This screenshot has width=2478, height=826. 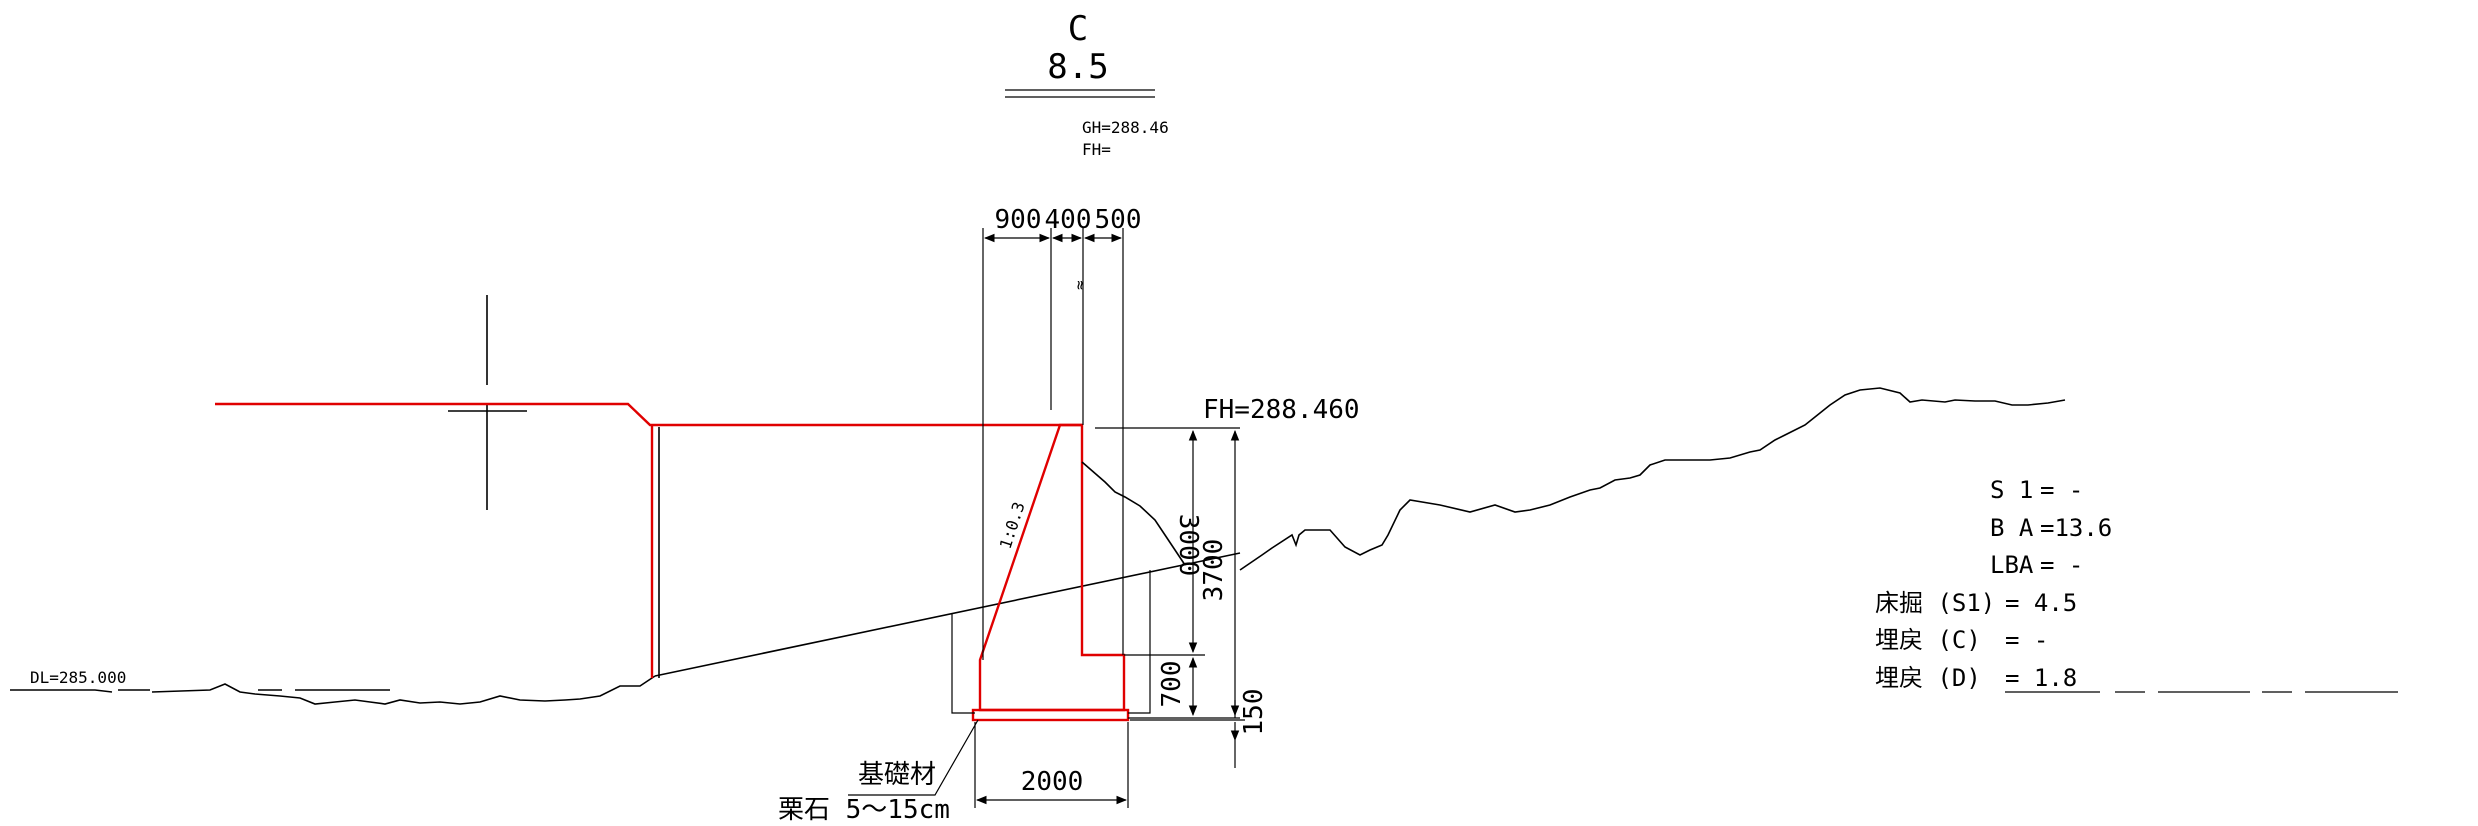 What do you see at coordinates (1133, 513) in the screenshot?
I see `backfill-slope` at bounding box center [1133, 513].